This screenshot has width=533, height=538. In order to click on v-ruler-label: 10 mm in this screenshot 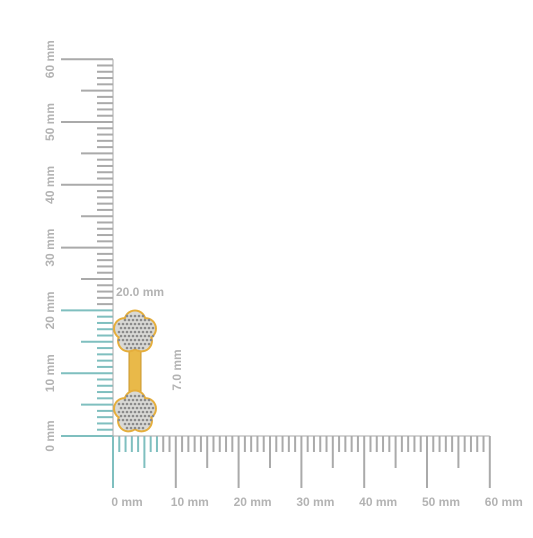, I will do `click(50, 373)`.